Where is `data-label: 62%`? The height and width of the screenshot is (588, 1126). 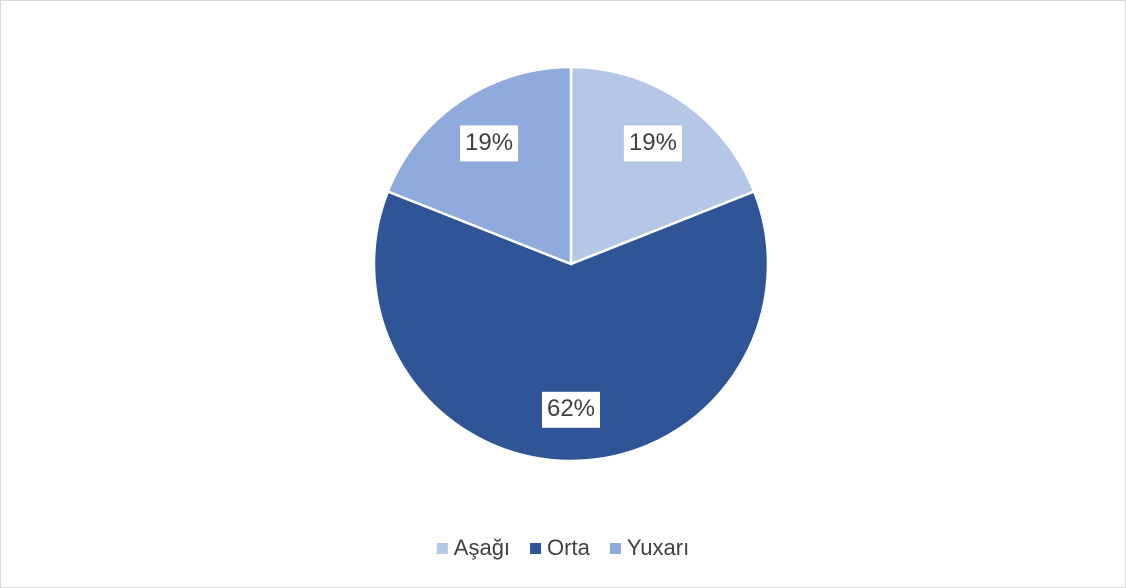
data-label: 62% is located at coordinates (571, 408).